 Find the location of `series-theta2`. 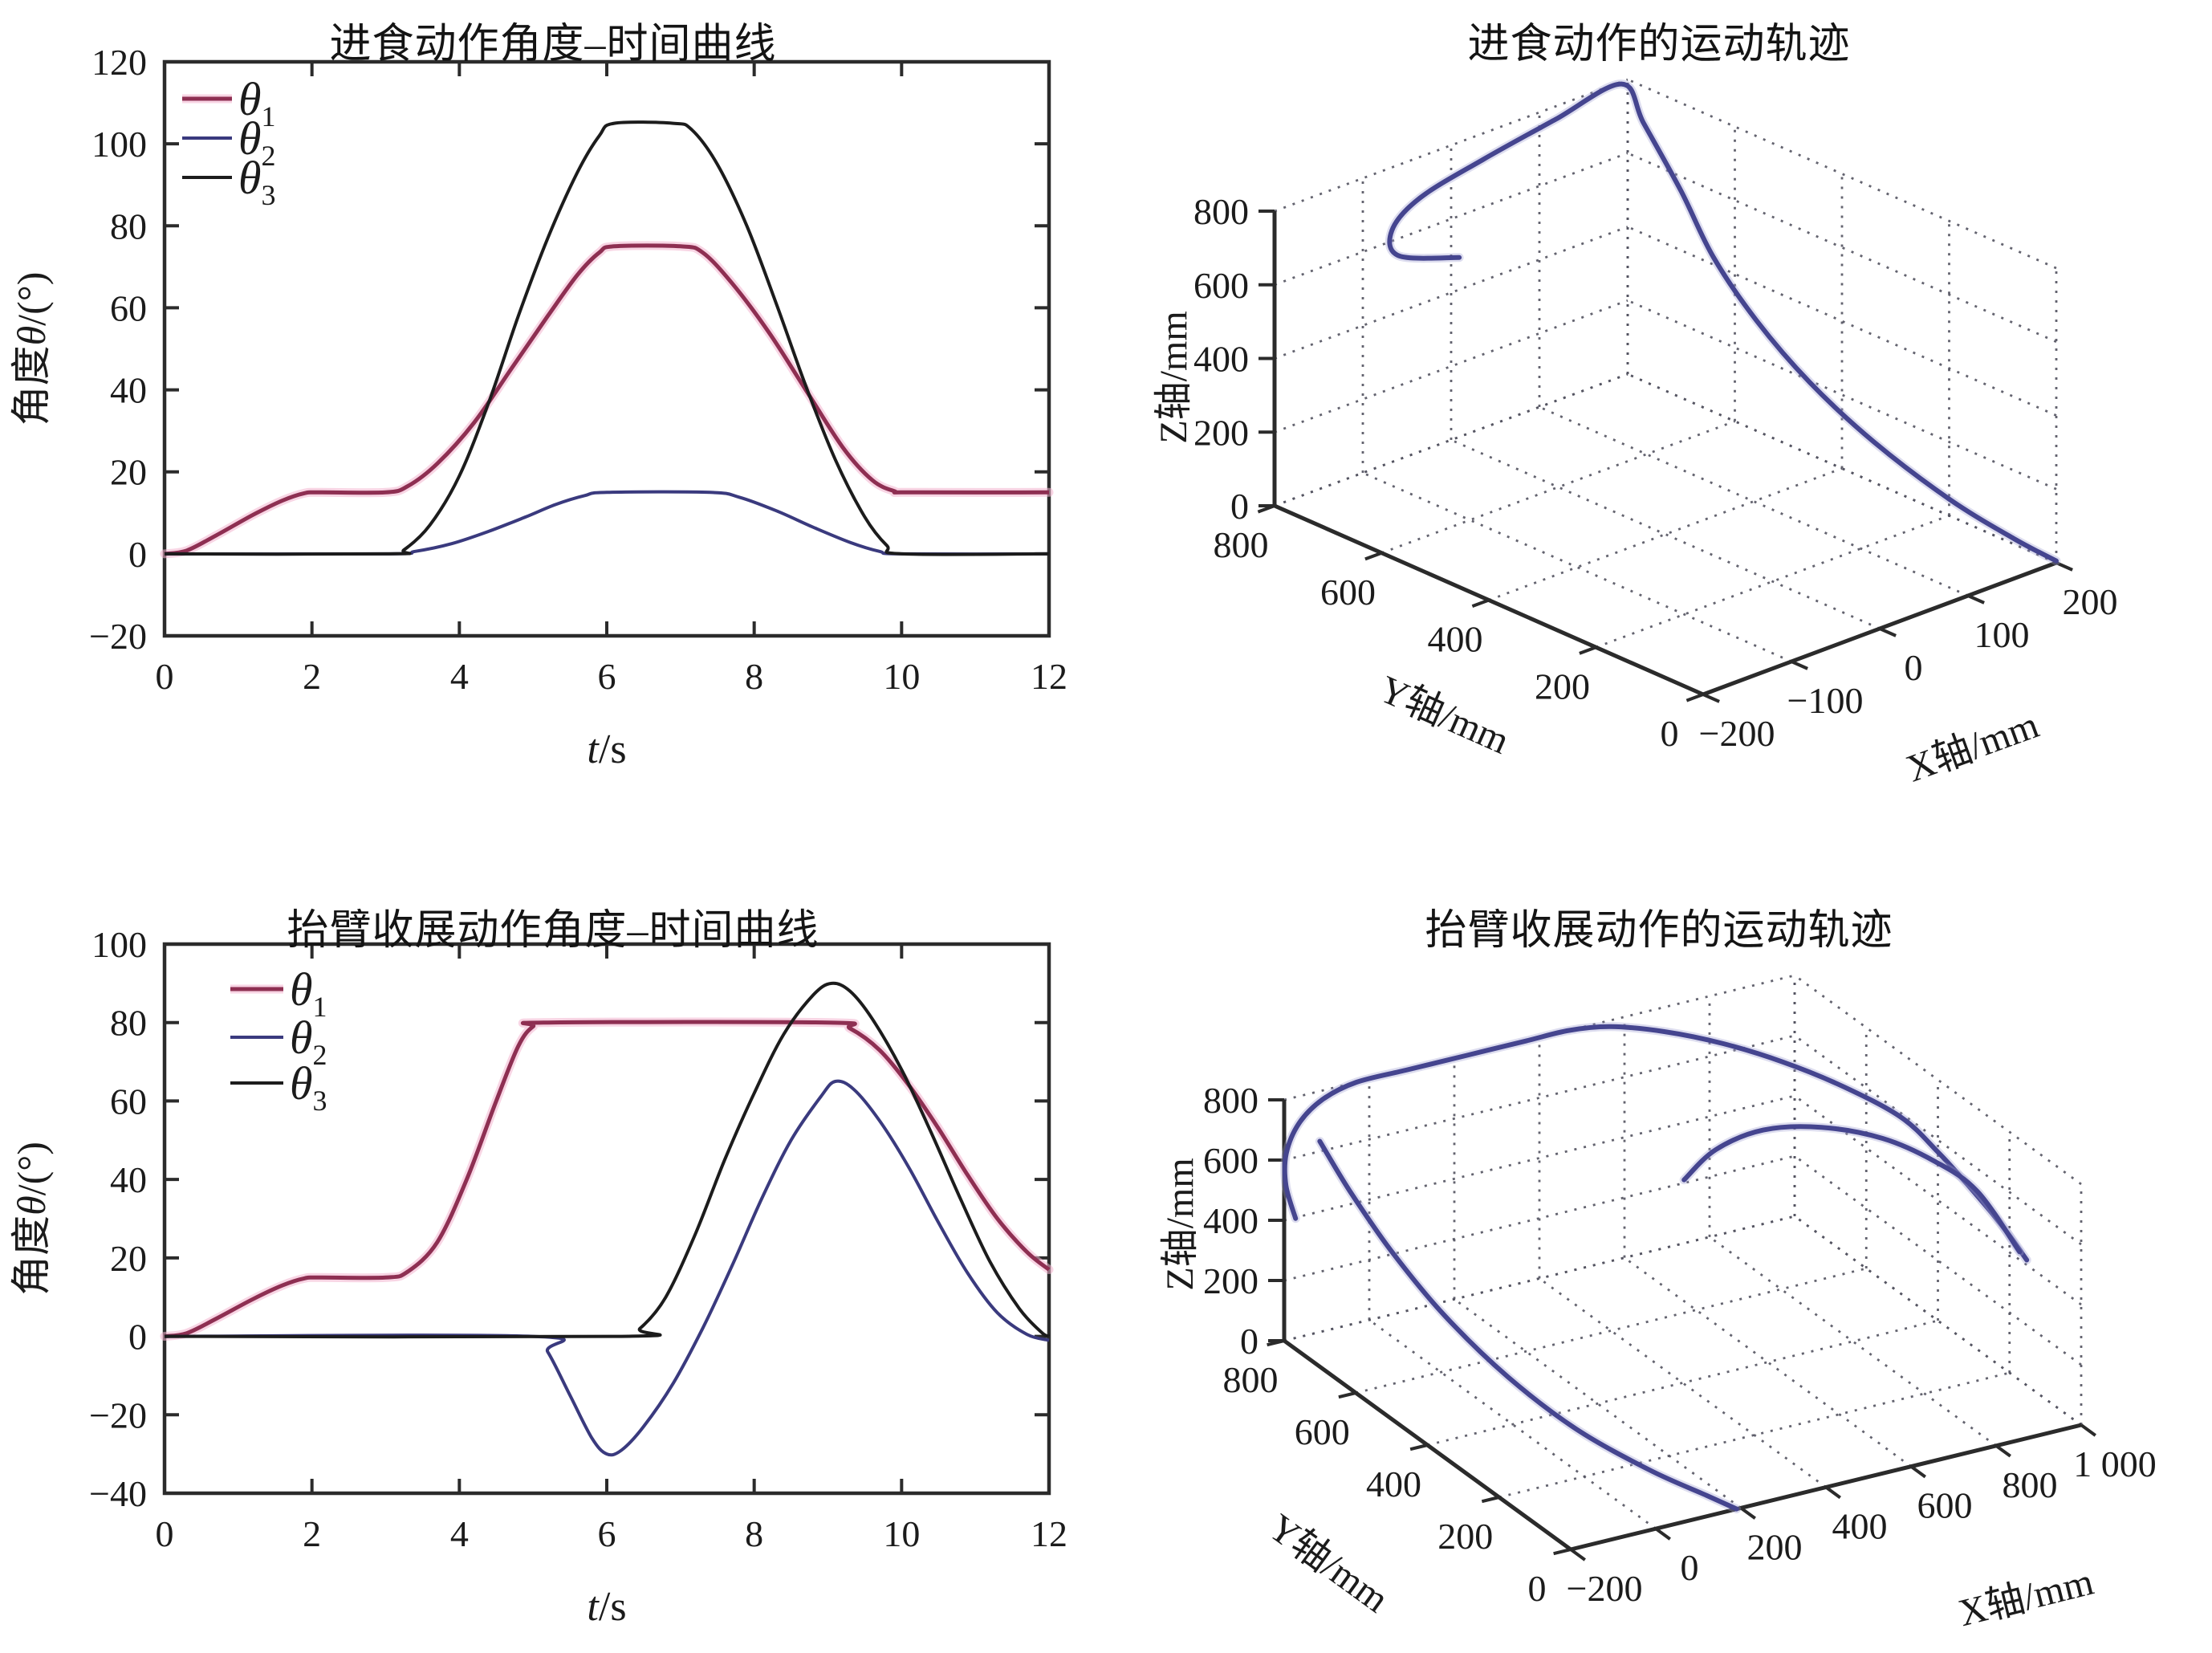

series-theta2 is located at coordinates (607, 523).